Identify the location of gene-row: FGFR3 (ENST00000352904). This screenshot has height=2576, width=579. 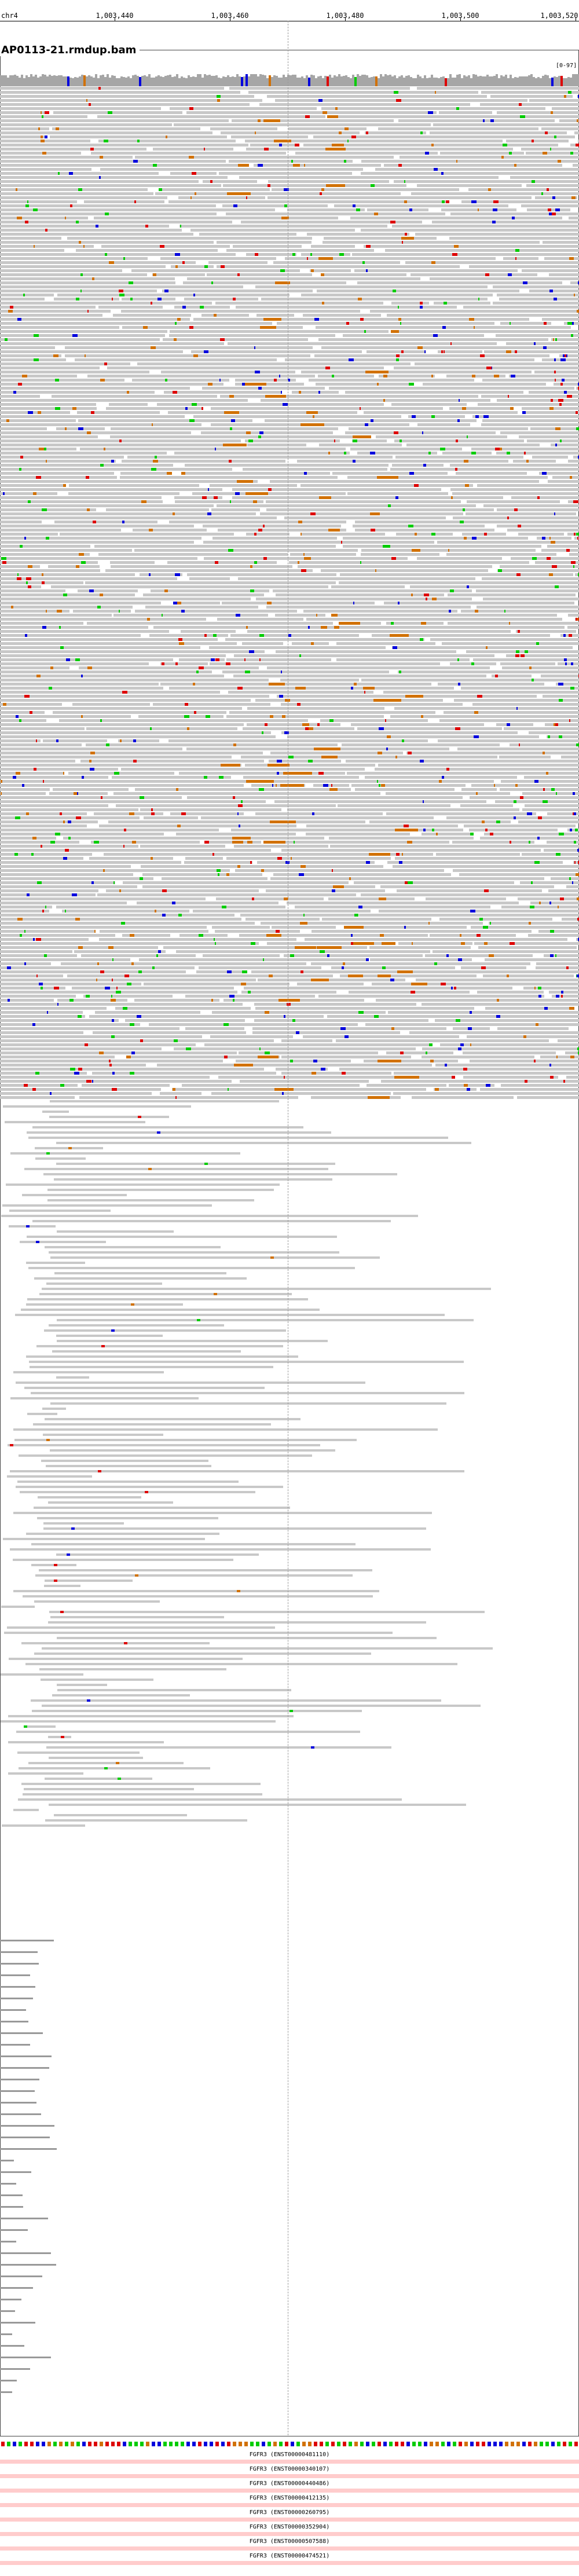
(289, 2530).